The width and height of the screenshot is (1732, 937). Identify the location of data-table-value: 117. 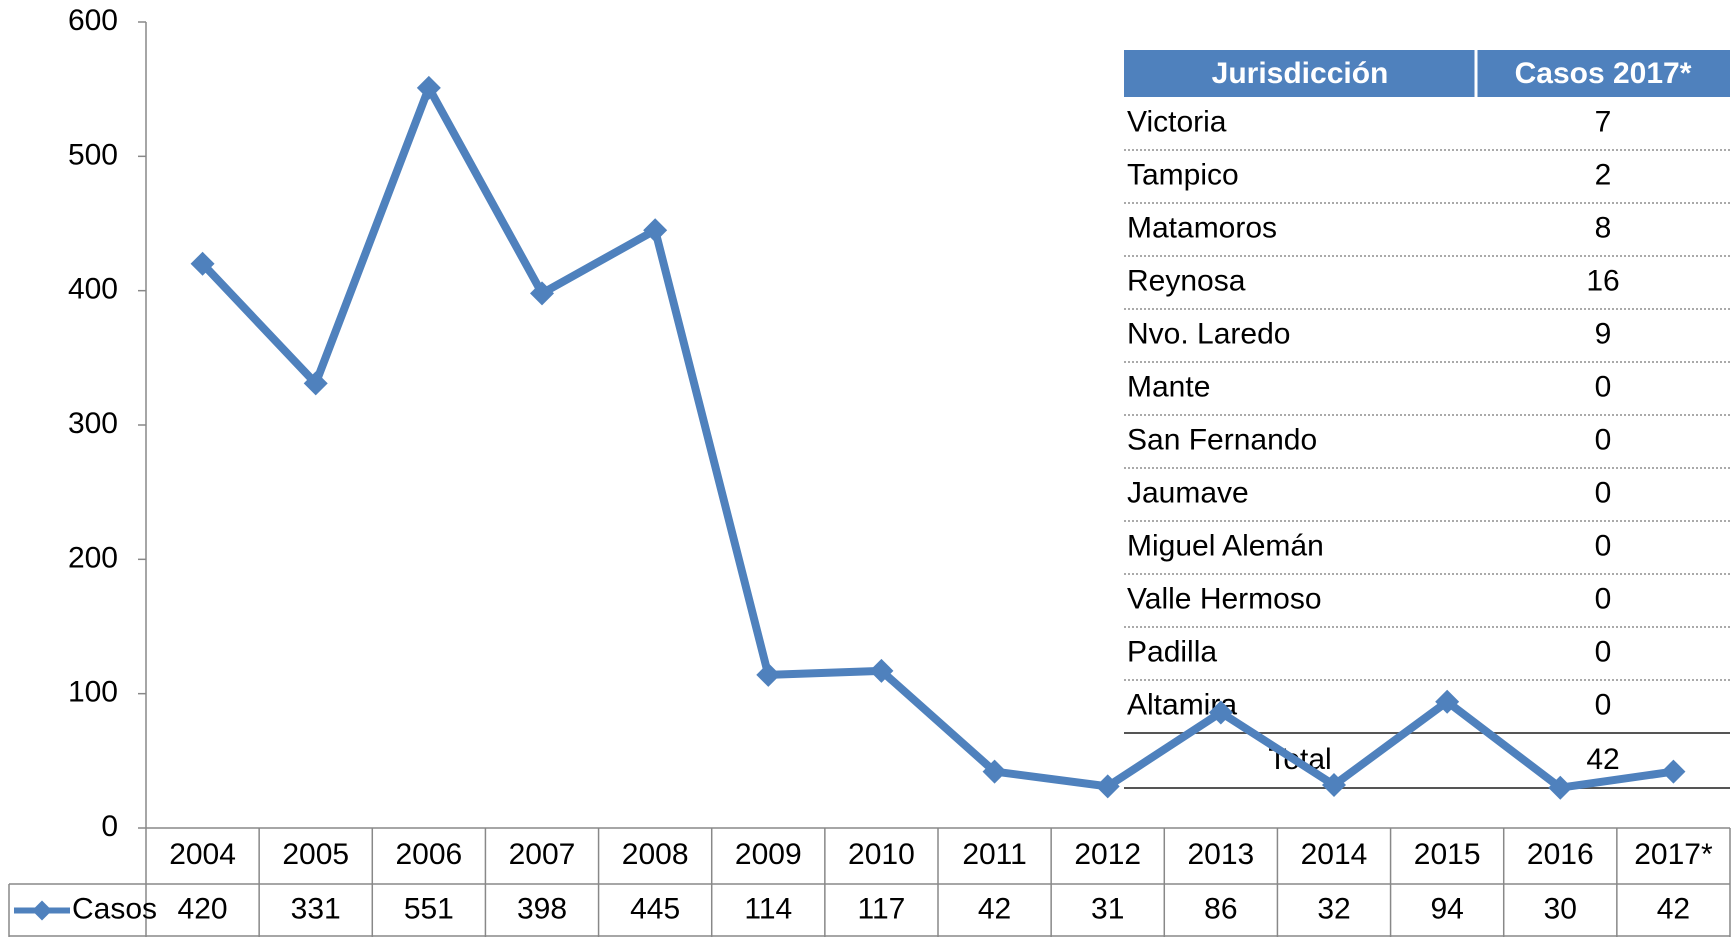
(882, 908).